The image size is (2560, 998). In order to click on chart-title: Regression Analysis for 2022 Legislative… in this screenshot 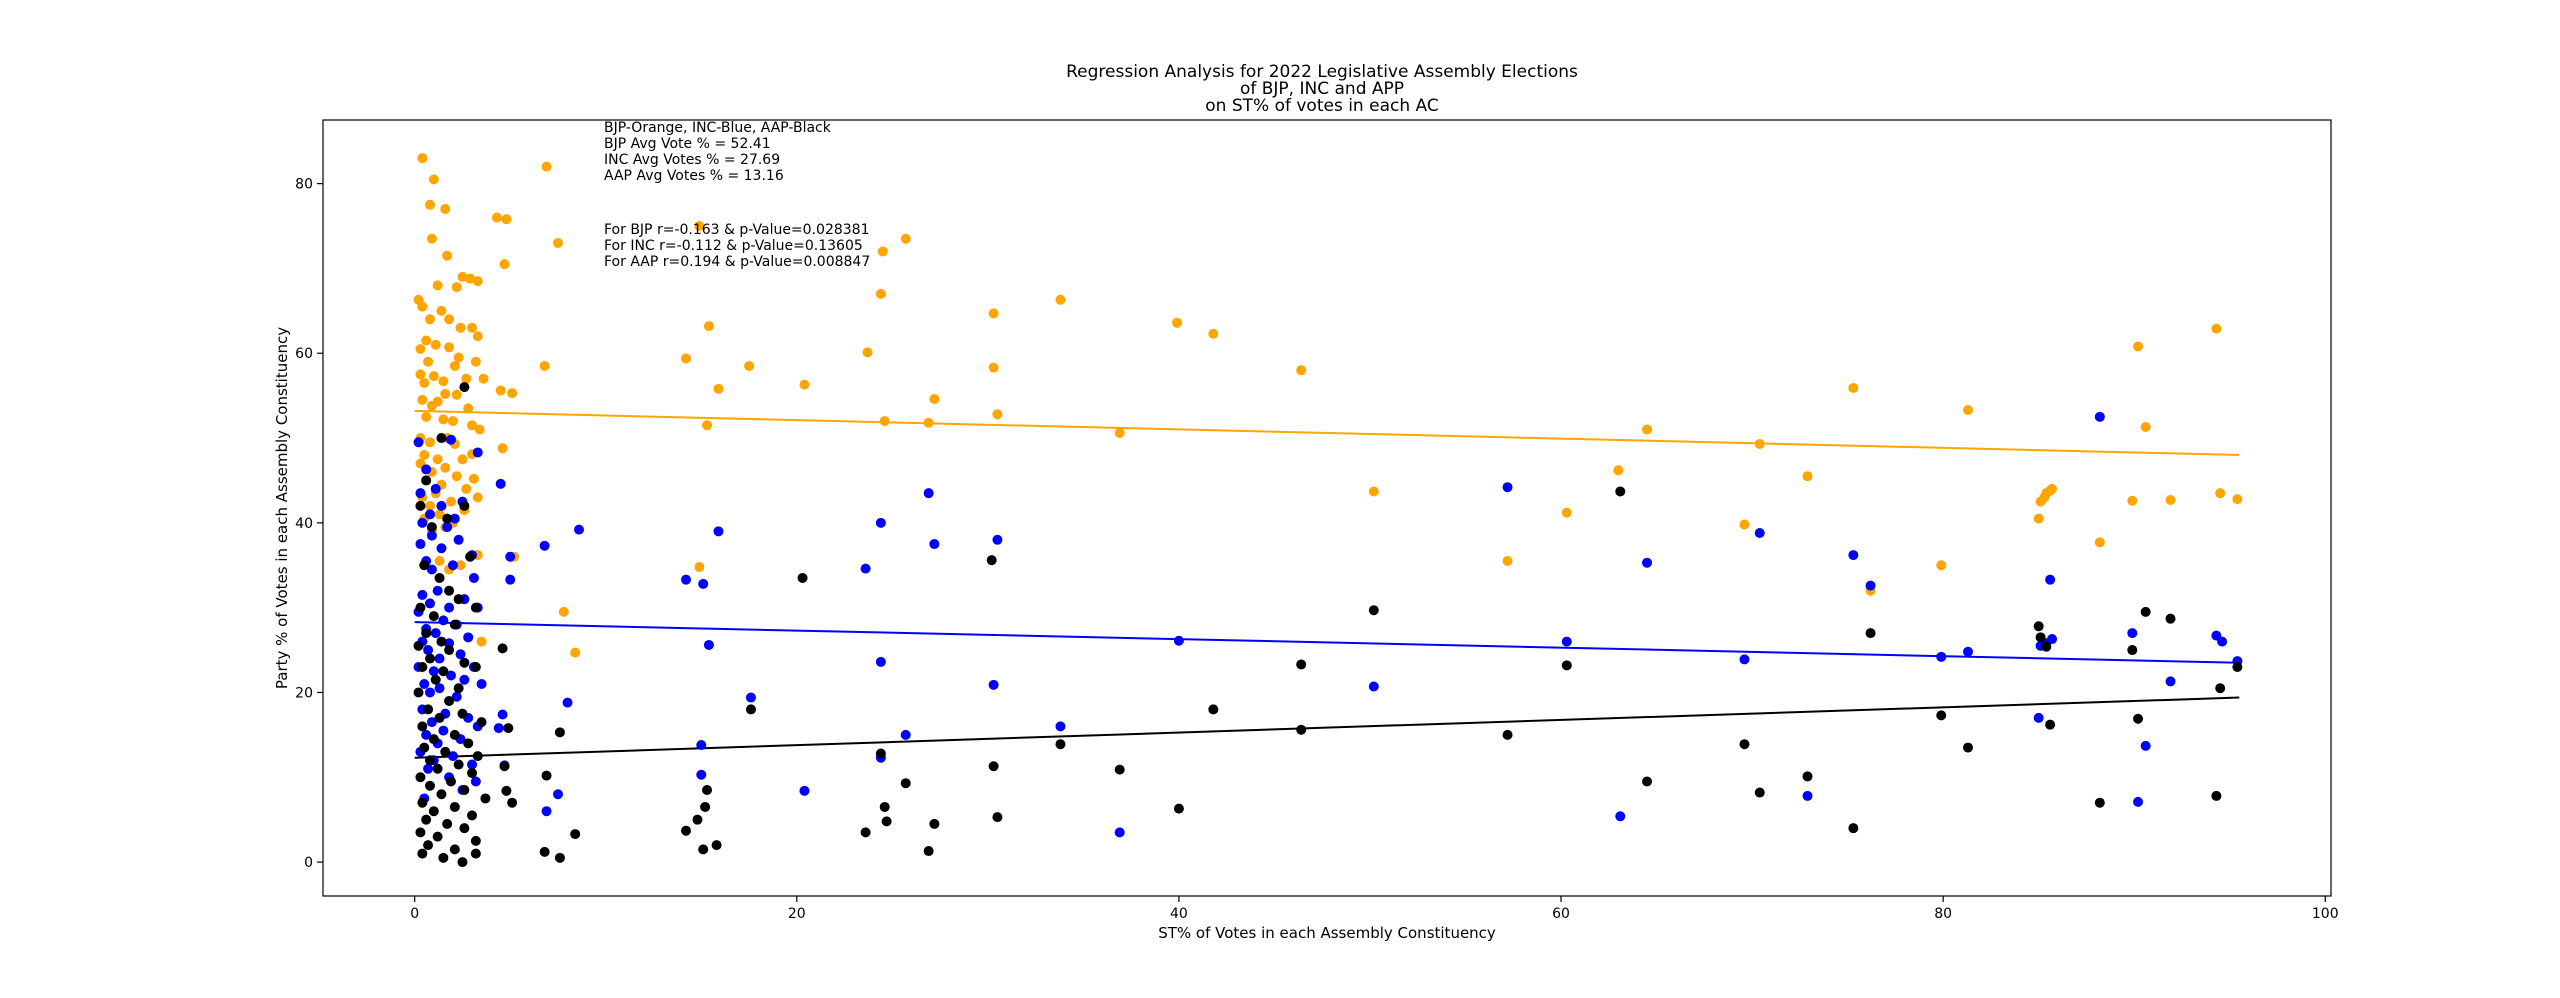, I will do `click(1322, 89)`.